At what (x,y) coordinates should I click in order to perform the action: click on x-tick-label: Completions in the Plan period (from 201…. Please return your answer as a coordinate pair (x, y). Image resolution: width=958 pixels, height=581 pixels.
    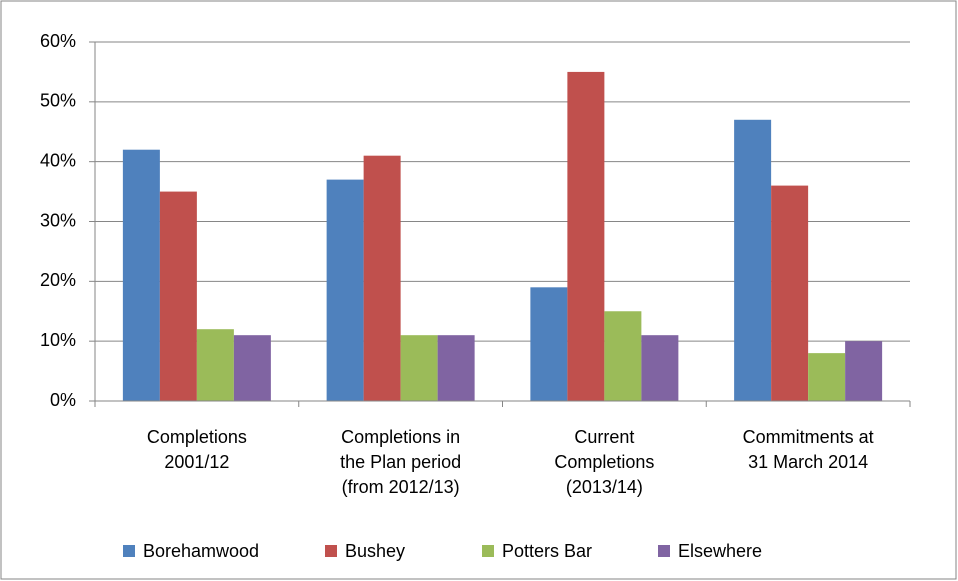
    Looking at the image, I should click on (401, 462).